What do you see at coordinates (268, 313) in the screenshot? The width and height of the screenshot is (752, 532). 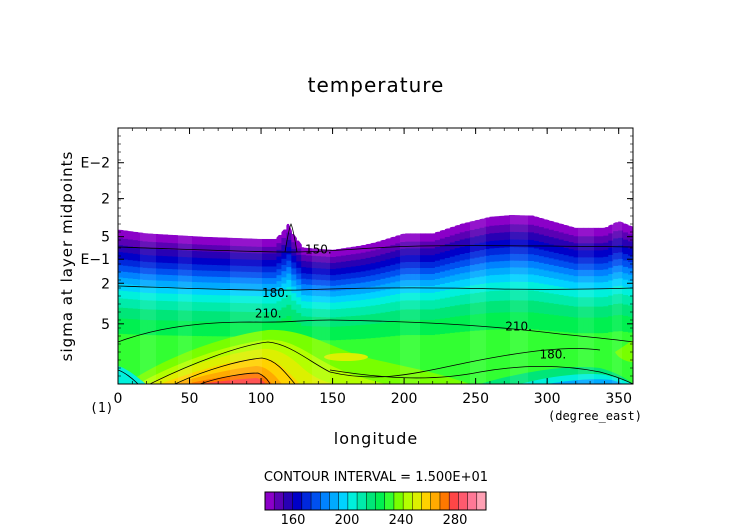 I see `contour-label: 210.` at bounding box center [268, 313].